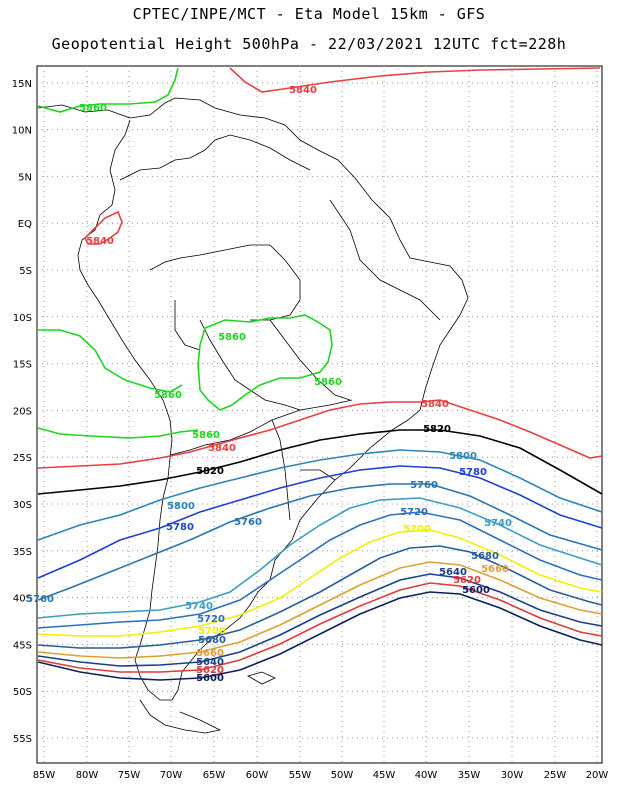  What do you see at coordinates (22, 505) in the screenshot?
I see `lat-label: 30S` at bounding box center [22, 505].